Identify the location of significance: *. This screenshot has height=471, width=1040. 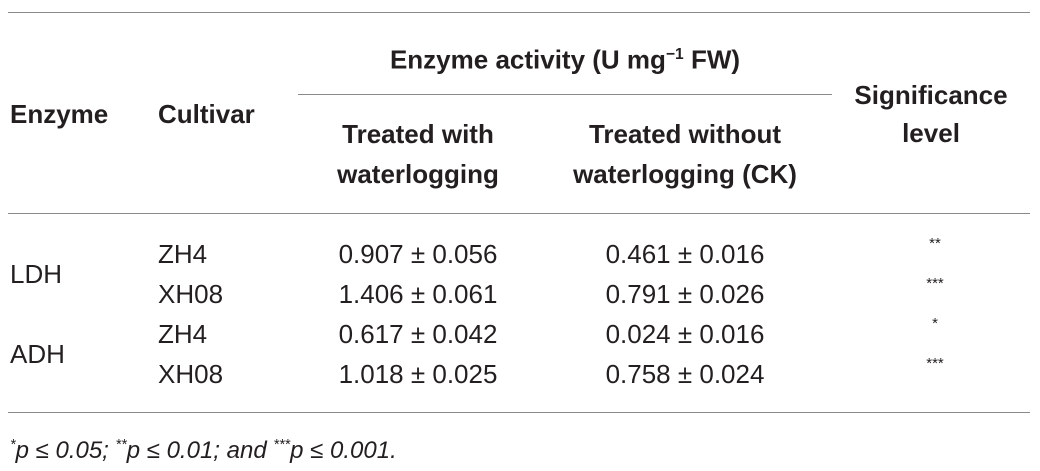
(935, 323).